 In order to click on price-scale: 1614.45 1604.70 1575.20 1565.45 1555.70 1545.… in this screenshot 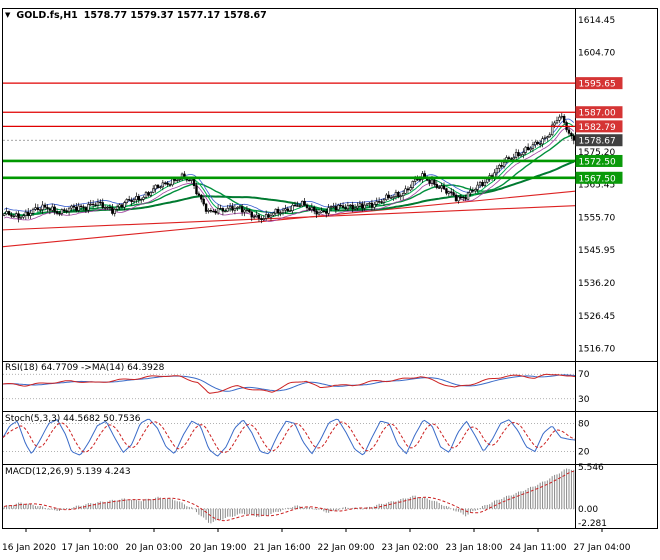, I will do `click(599, 185)`.